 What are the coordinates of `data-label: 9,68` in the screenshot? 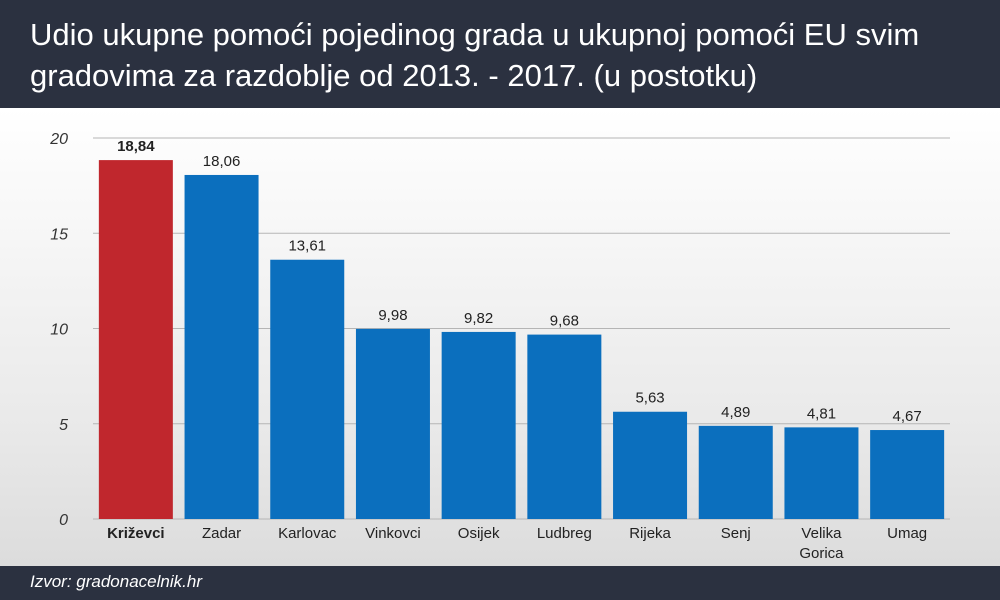 It's located at (564, 321).